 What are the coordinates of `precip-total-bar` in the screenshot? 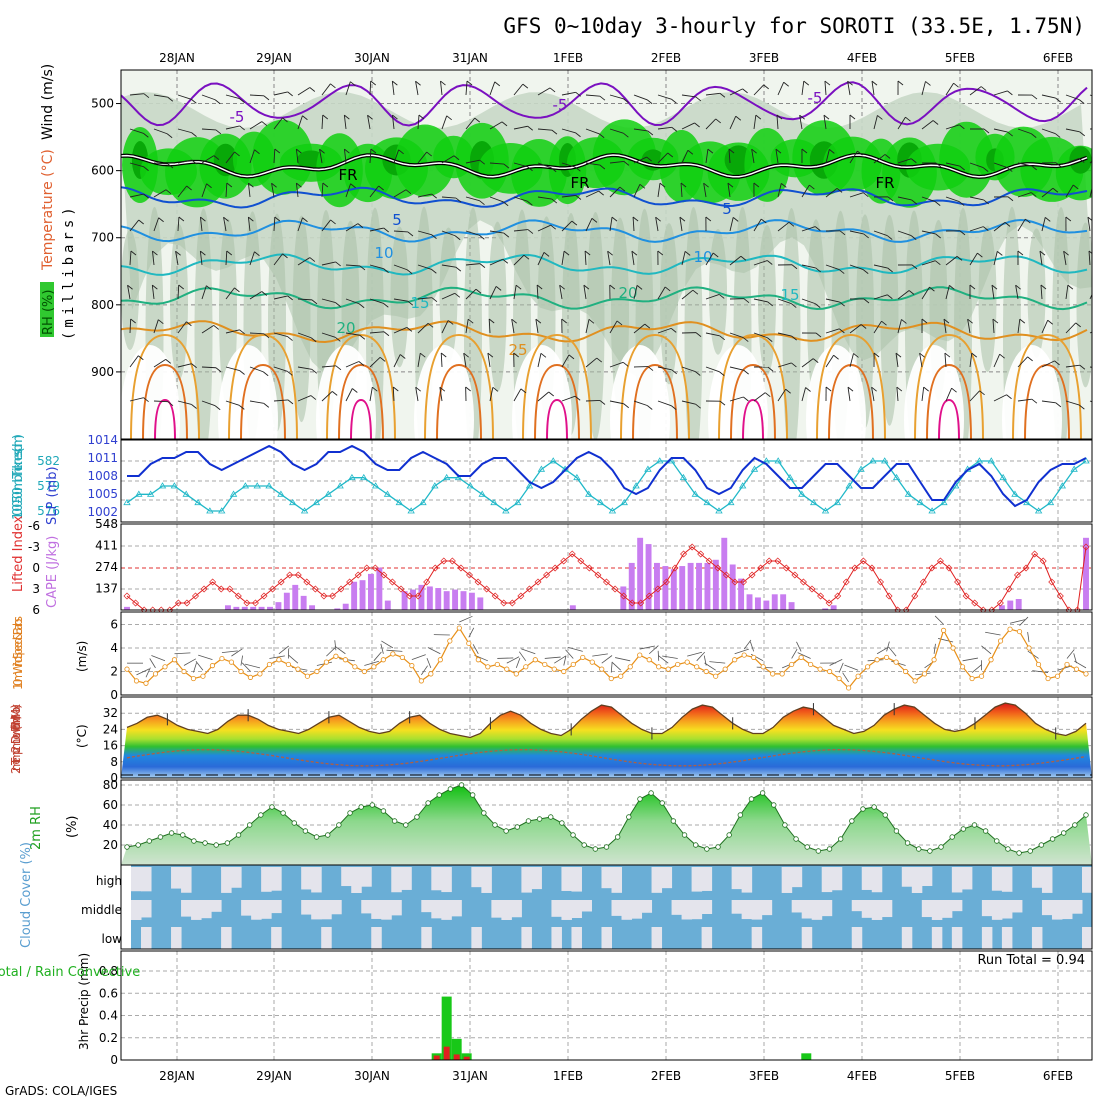 It's located at (806, 1056).